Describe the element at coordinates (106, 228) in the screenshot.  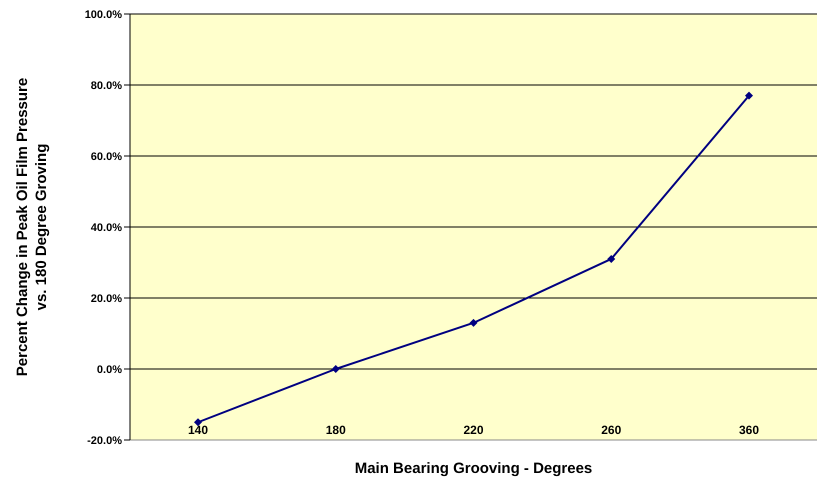
I see `y-tick-label: 40.0%` at that location.